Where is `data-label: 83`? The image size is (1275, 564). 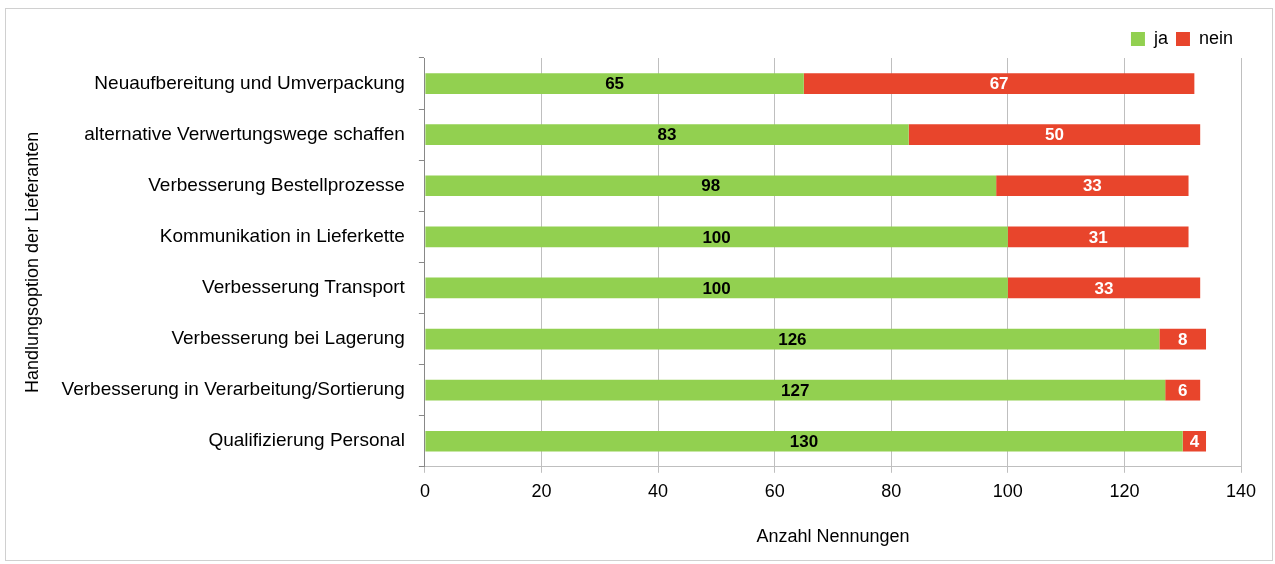
data-label: 83 is located at coordinates (667, 135).